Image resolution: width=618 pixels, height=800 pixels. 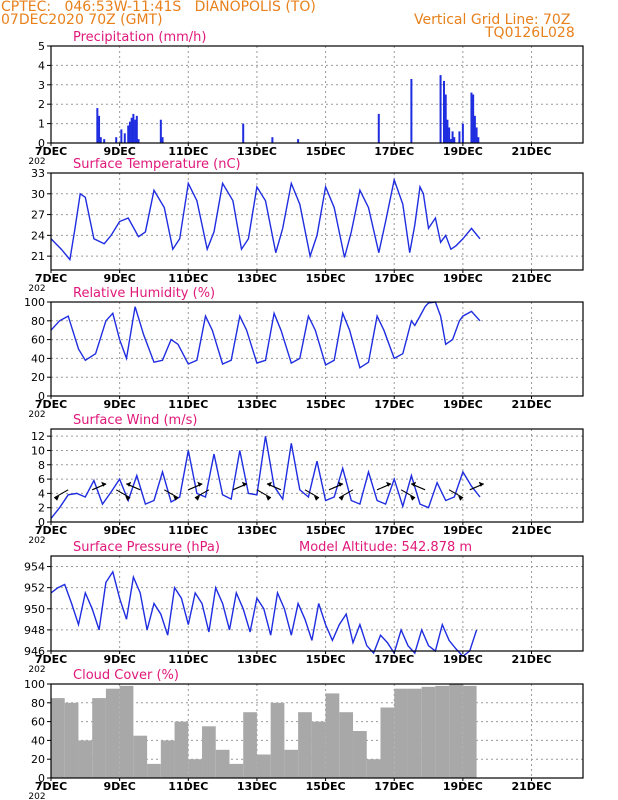 What do you see at coordinates (146, 547) in the screenshot?
I see `panel-title: Surface Pressure (hPa)` at bounding box center [146, 547].